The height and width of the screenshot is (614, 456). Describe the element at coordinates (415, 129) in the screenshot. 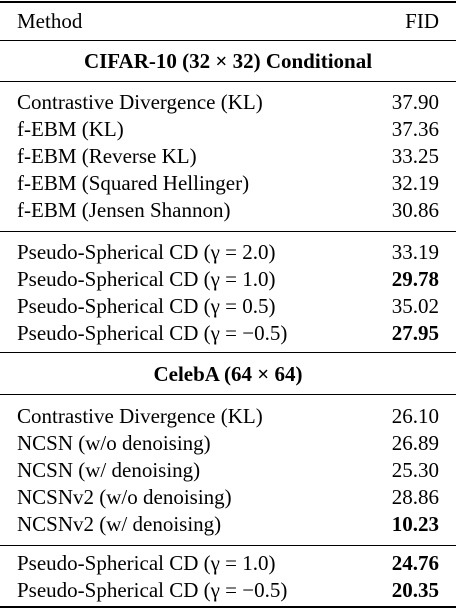

I see `fid-cell: 37.36` at that location.